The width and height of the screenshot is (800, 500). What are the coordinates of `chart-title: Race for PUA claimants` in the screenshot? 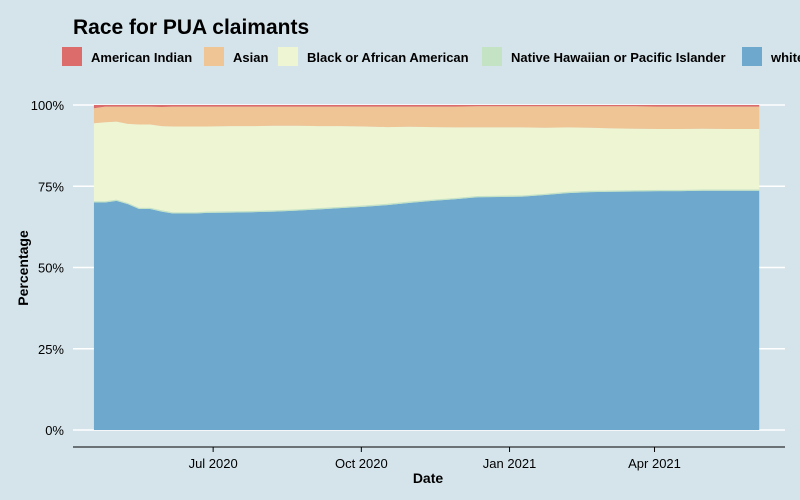 It's located at (191, 27).